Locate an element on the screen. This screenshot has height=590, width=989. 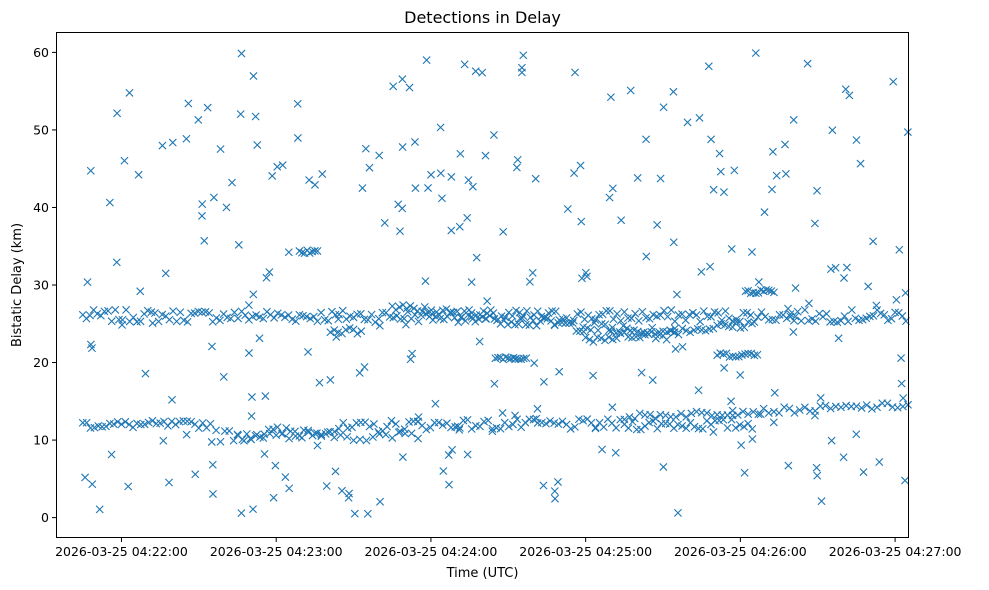
y-tick-label: 60 is located at coordinates (41, 52).